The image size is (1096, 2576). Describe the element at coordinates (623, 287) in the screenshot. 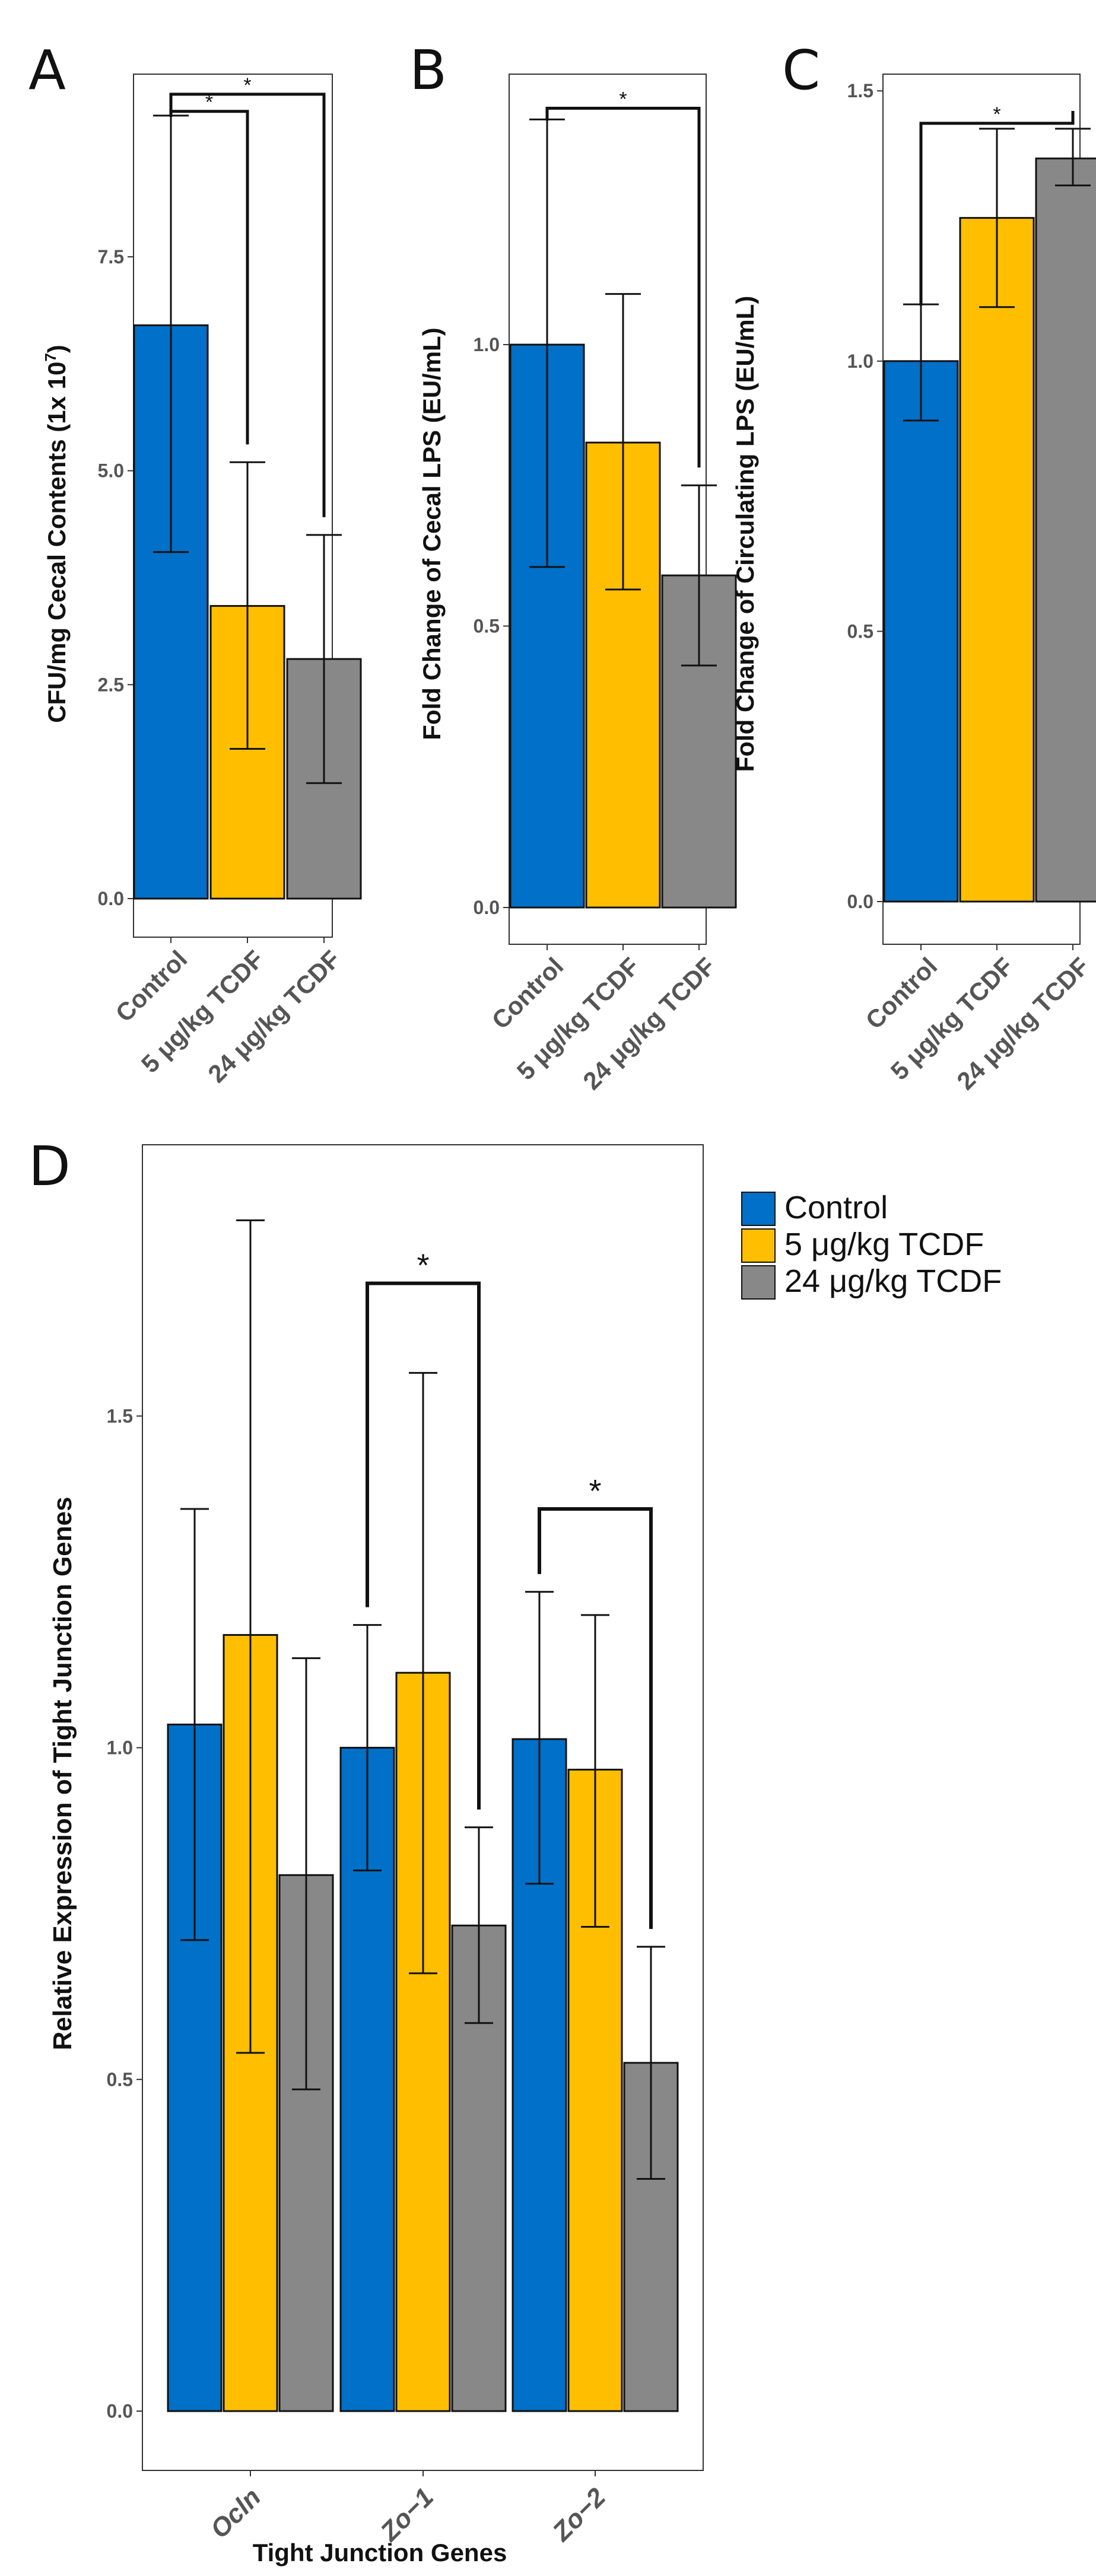

I see `panel-b-significance-bracket` at that location.